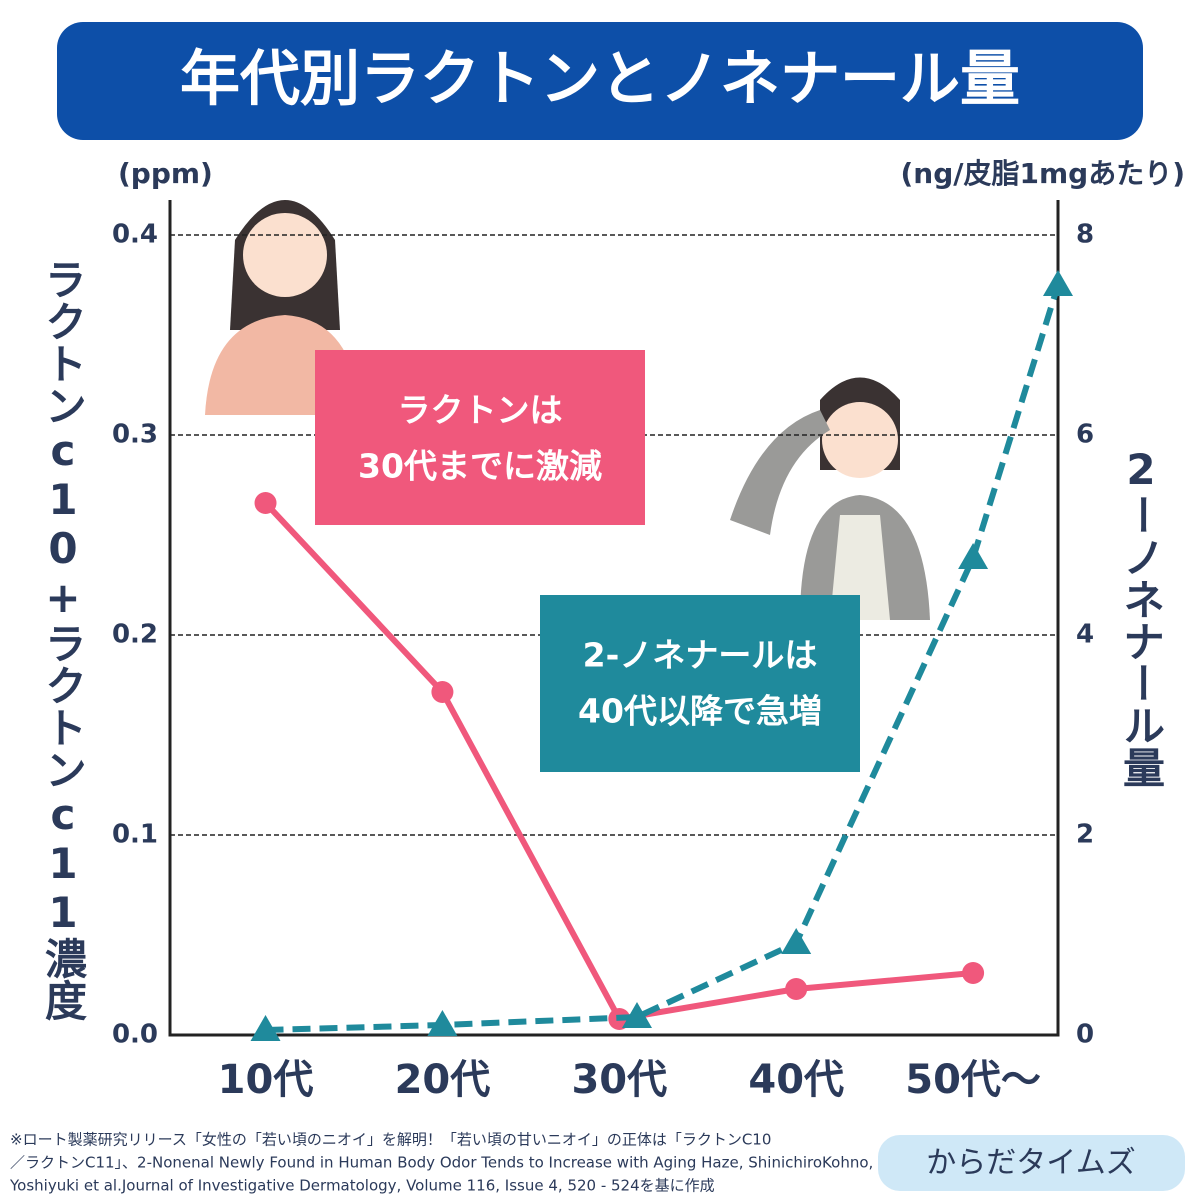 The width and height of the screenshot is (1200, 1200). What do you see at coordinates (135, 435) in the screenshot?
I see `y-tick-label: 0.3` at bounding box center [135, 435].